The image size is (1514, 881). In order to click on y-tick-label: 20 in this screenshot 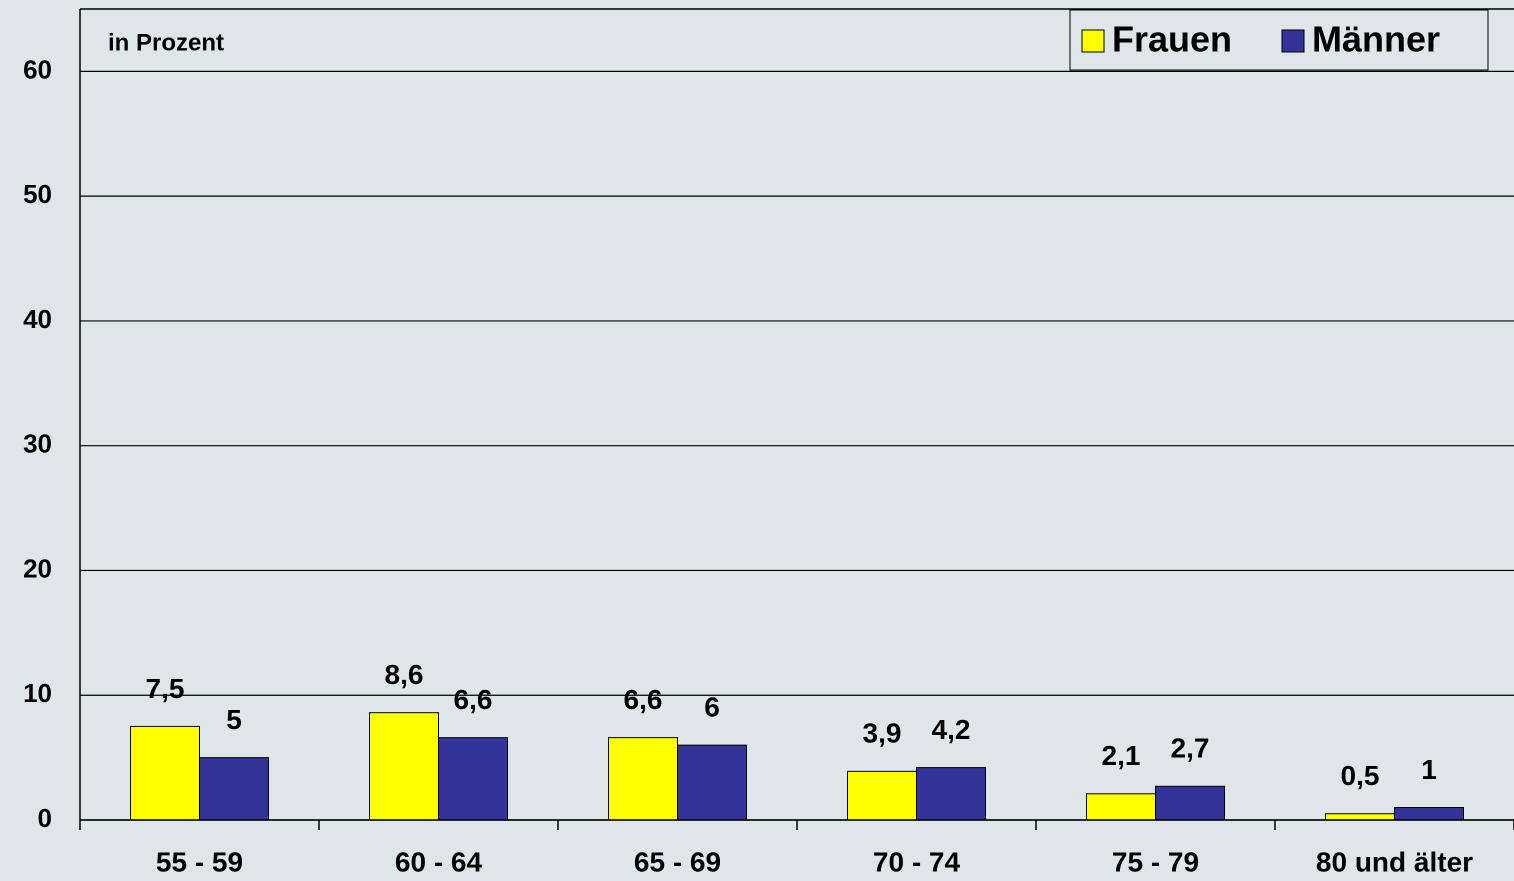, I will do `click(37, 568)`.